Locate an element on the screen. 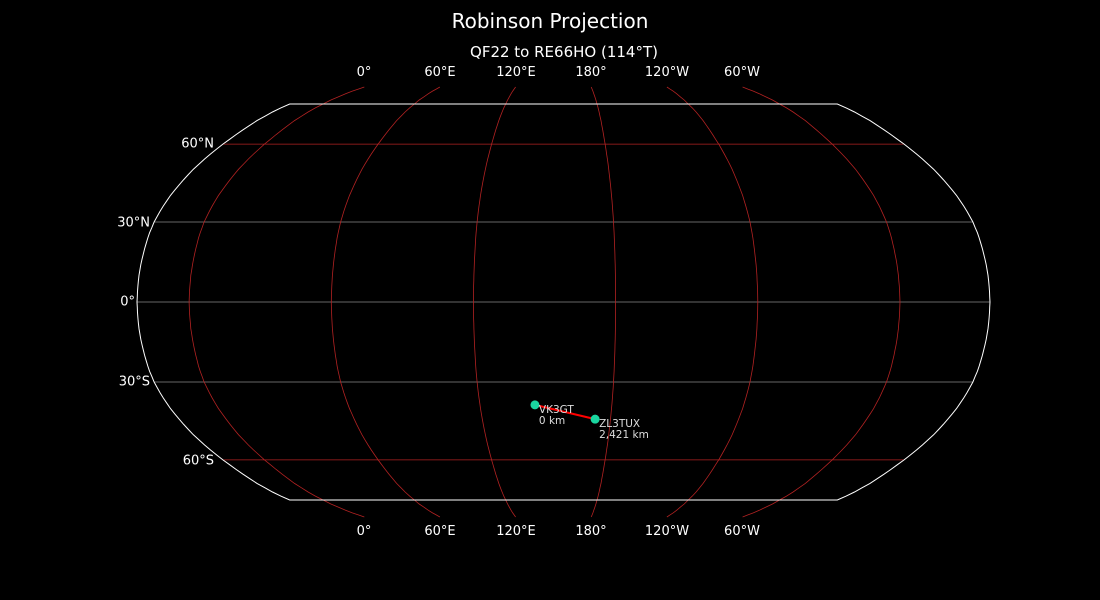 The height and width of the screenshot is (600, 1100). lat-tick: 60°N is located at coordinates (197, 144).